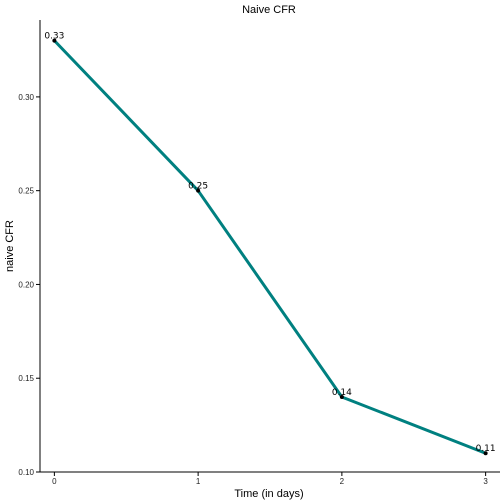 The image size is (504, 504). Describe the element at coordinates (198, 481) in the screenshot. I see `x-tick-label: 1` at that location.